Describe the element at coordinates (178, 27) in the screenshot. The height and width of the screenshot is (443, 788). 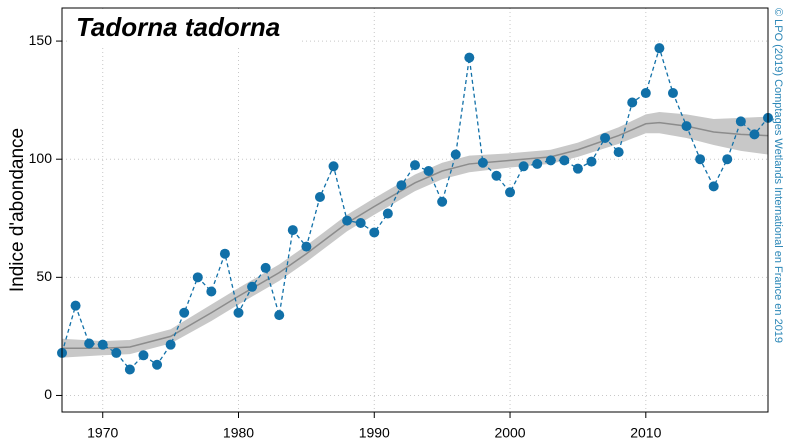
I see `chart-title: Tadorna tadorna` at that location.